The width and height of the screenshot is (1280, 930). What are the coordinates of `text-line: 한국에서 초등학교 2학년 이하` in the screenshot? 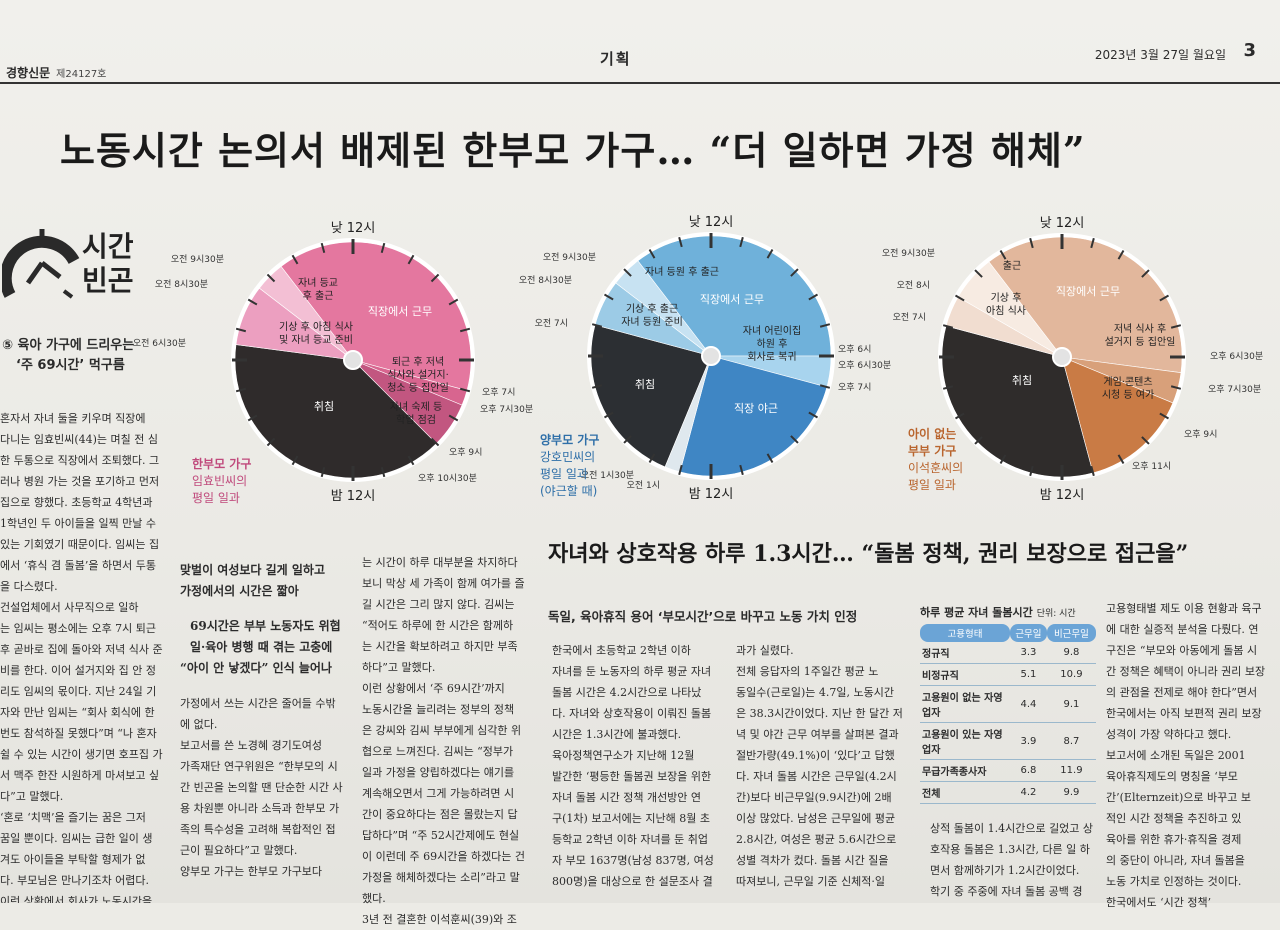 It's located at (621, 650).